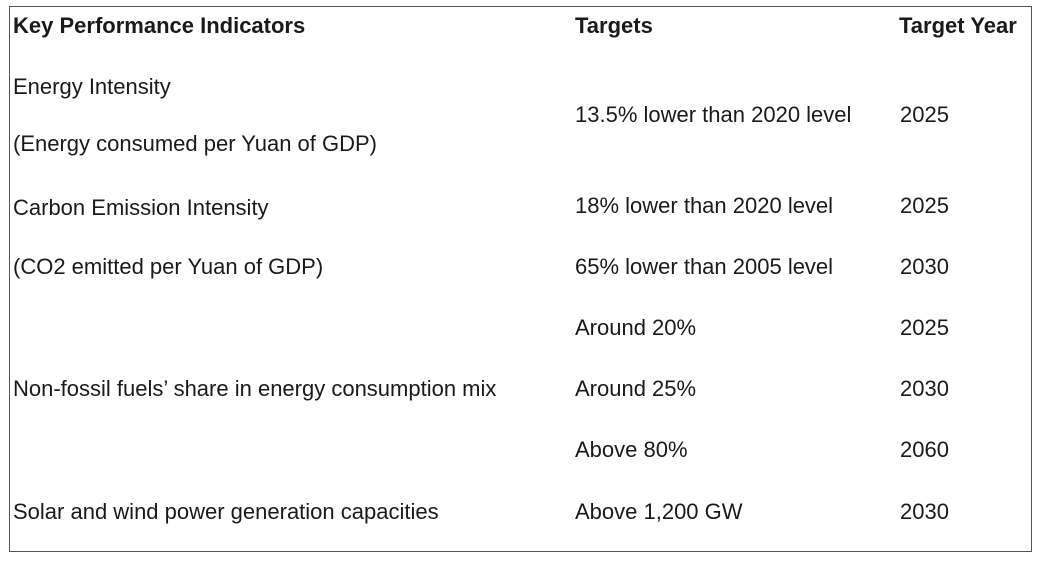 Image resolution: width=1039 pixels, height=561 pixels. What do you see at coordinates (141, 207) in the screenshot?
I see `indicator-carbon-intensity: Carbon Emission Intensity` at bounding box center [141, 207].